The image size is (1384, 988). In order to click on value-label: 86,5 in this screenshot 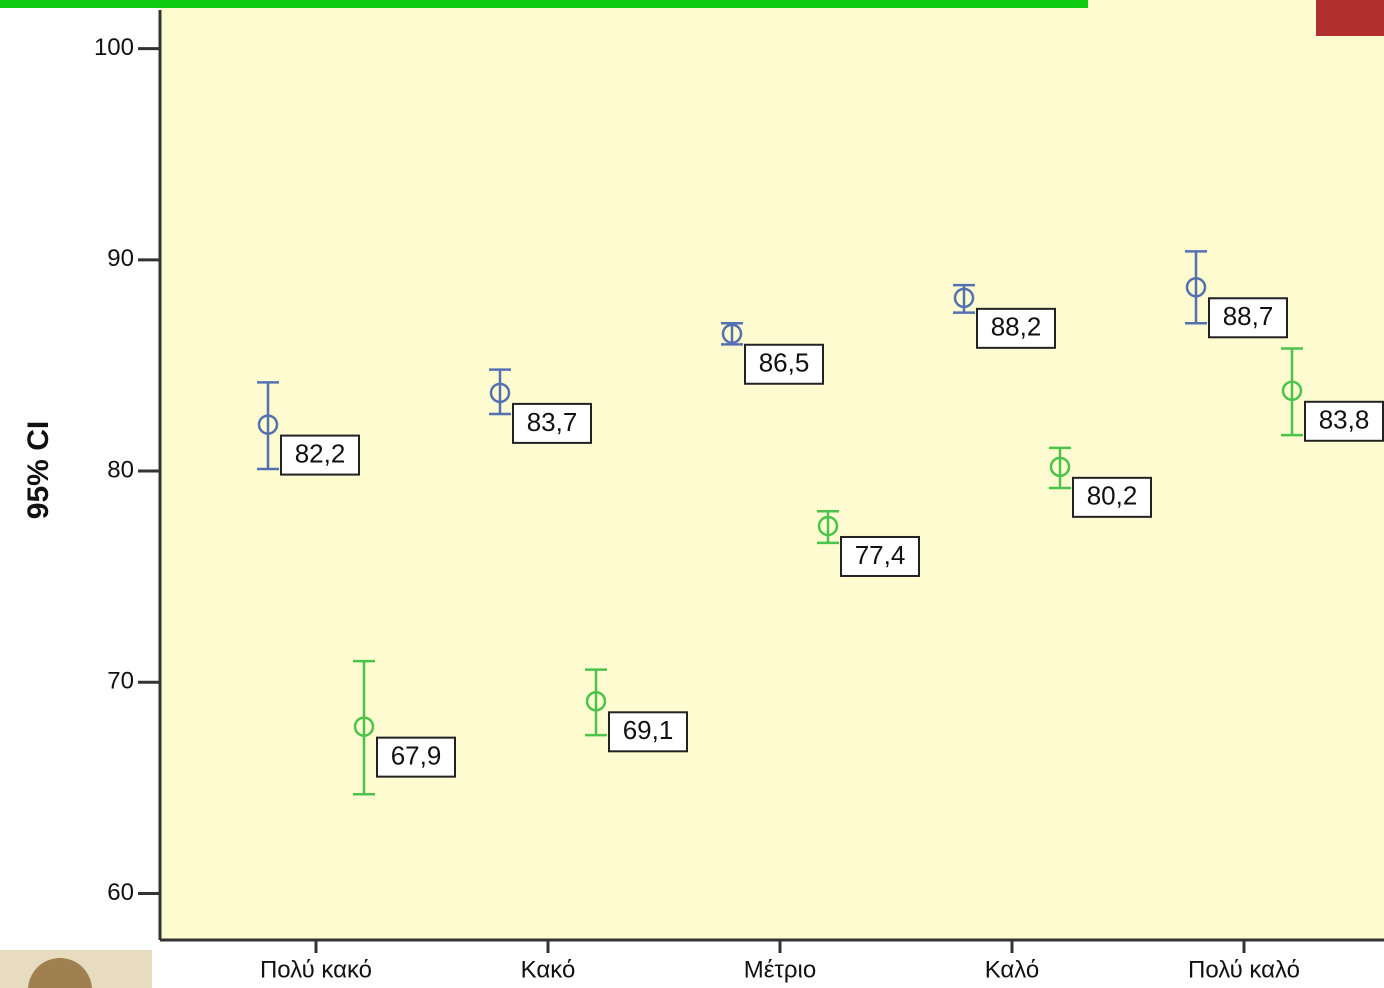, I will do `click(784, 363)`.